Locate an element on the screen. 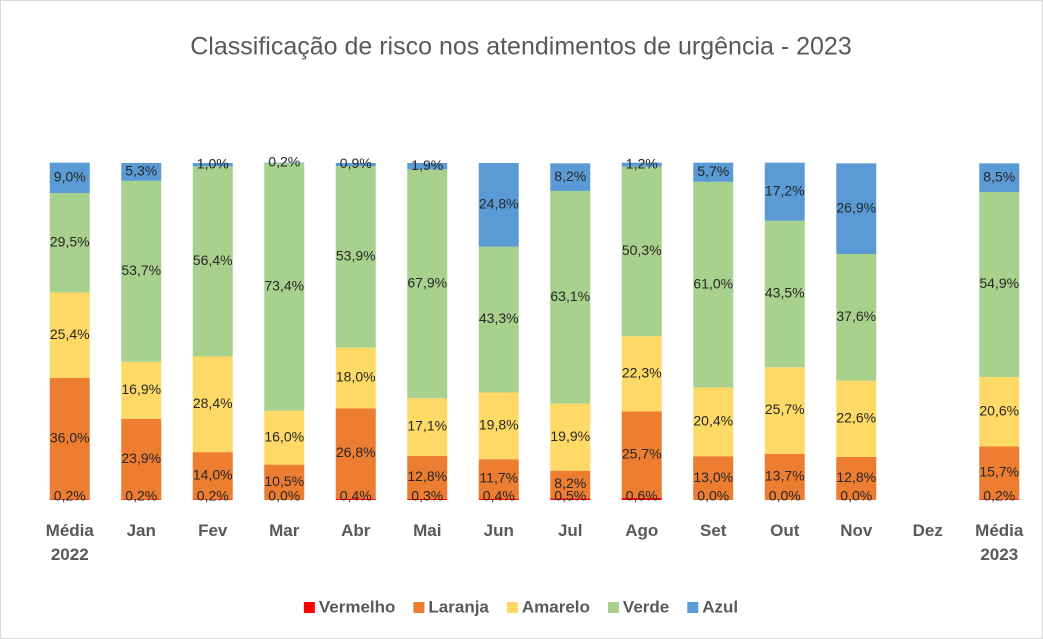  x-tick-label: Média 2023 is located at coordinates (999, 542).